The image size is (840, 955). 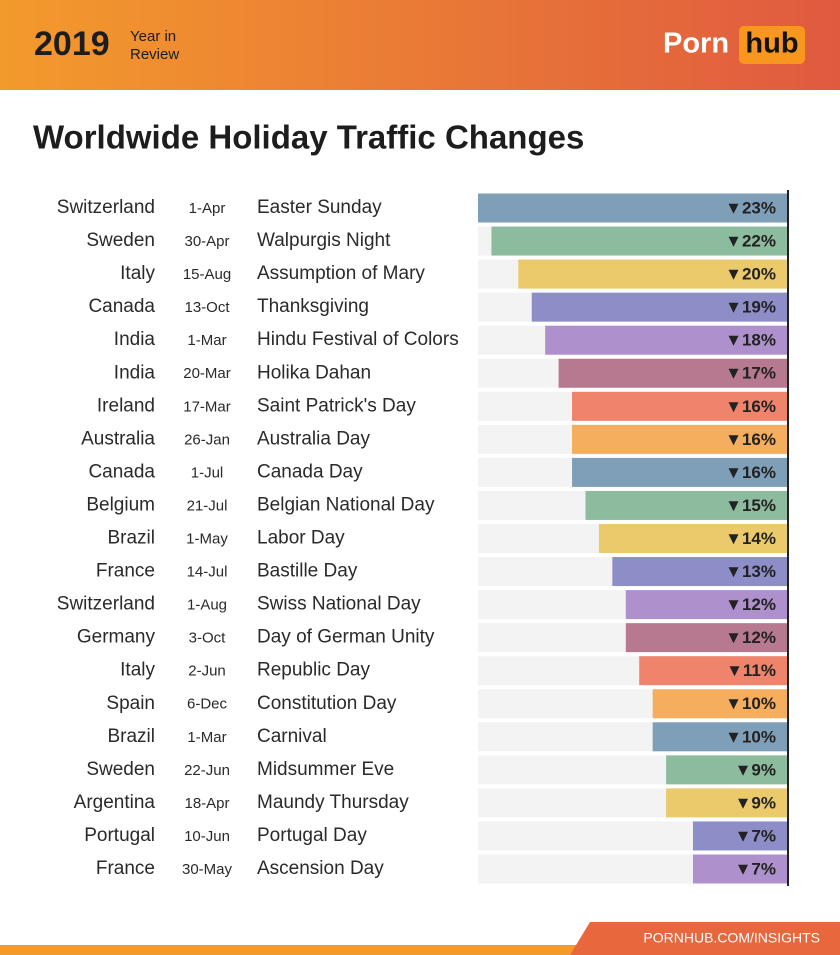 What do you see at coordinates (358, 339) in the screenshot?
I see `holiday-label: Hindu Festival of Colors` at bounding box center [358, 339].